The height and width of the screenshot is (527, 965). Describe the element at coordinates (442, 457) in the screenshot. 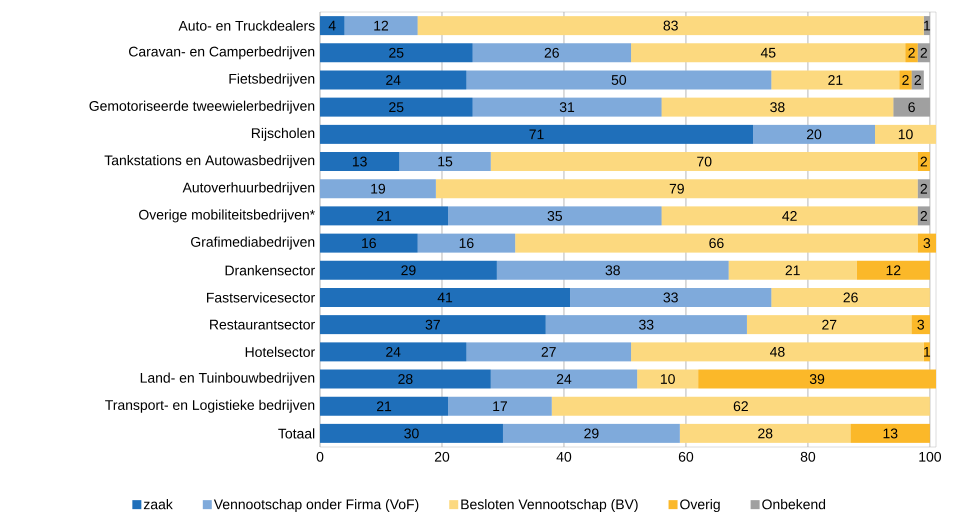

I see `x-tick-label: 20` at that location.